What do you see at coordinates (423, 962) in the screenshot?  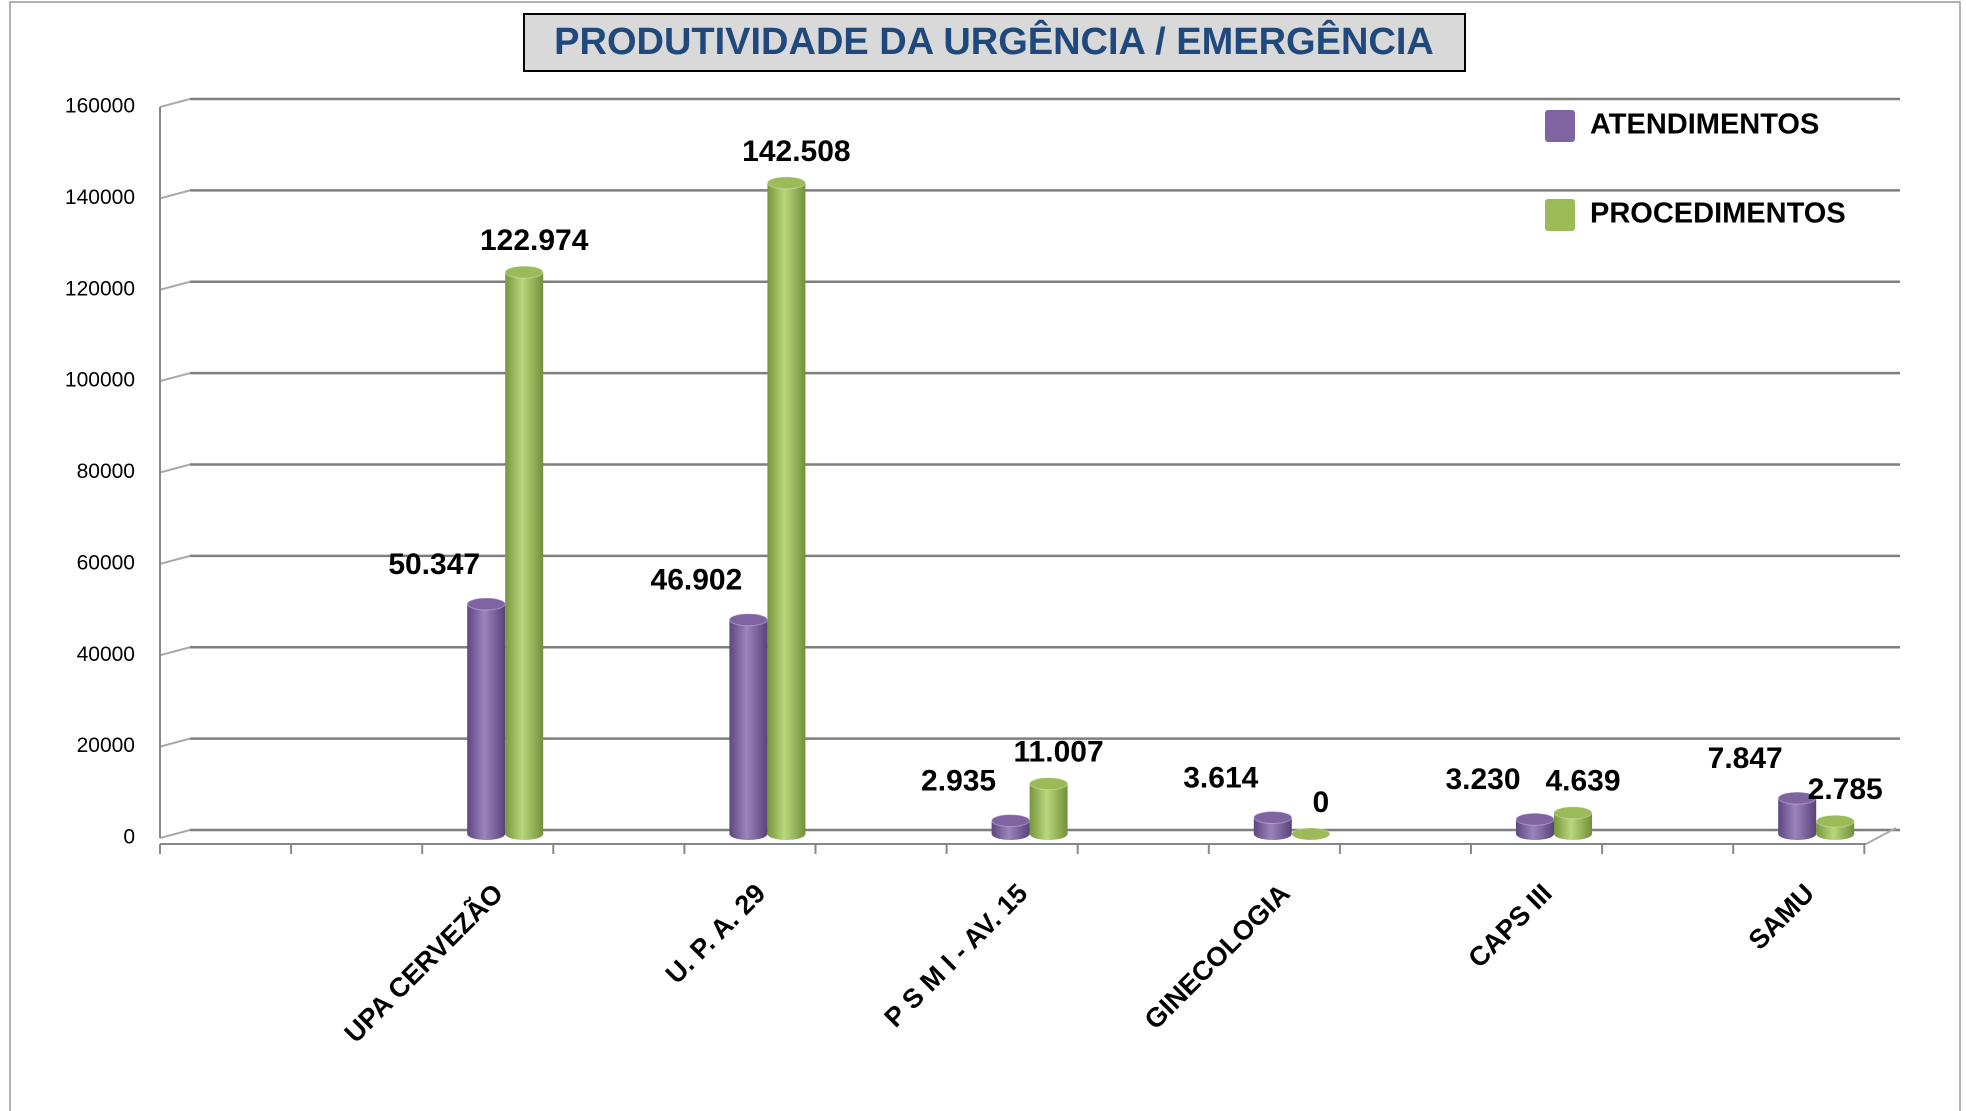 I see `x-tick-label: UPA CERVEZÃO` at bounding box center [423, 962].